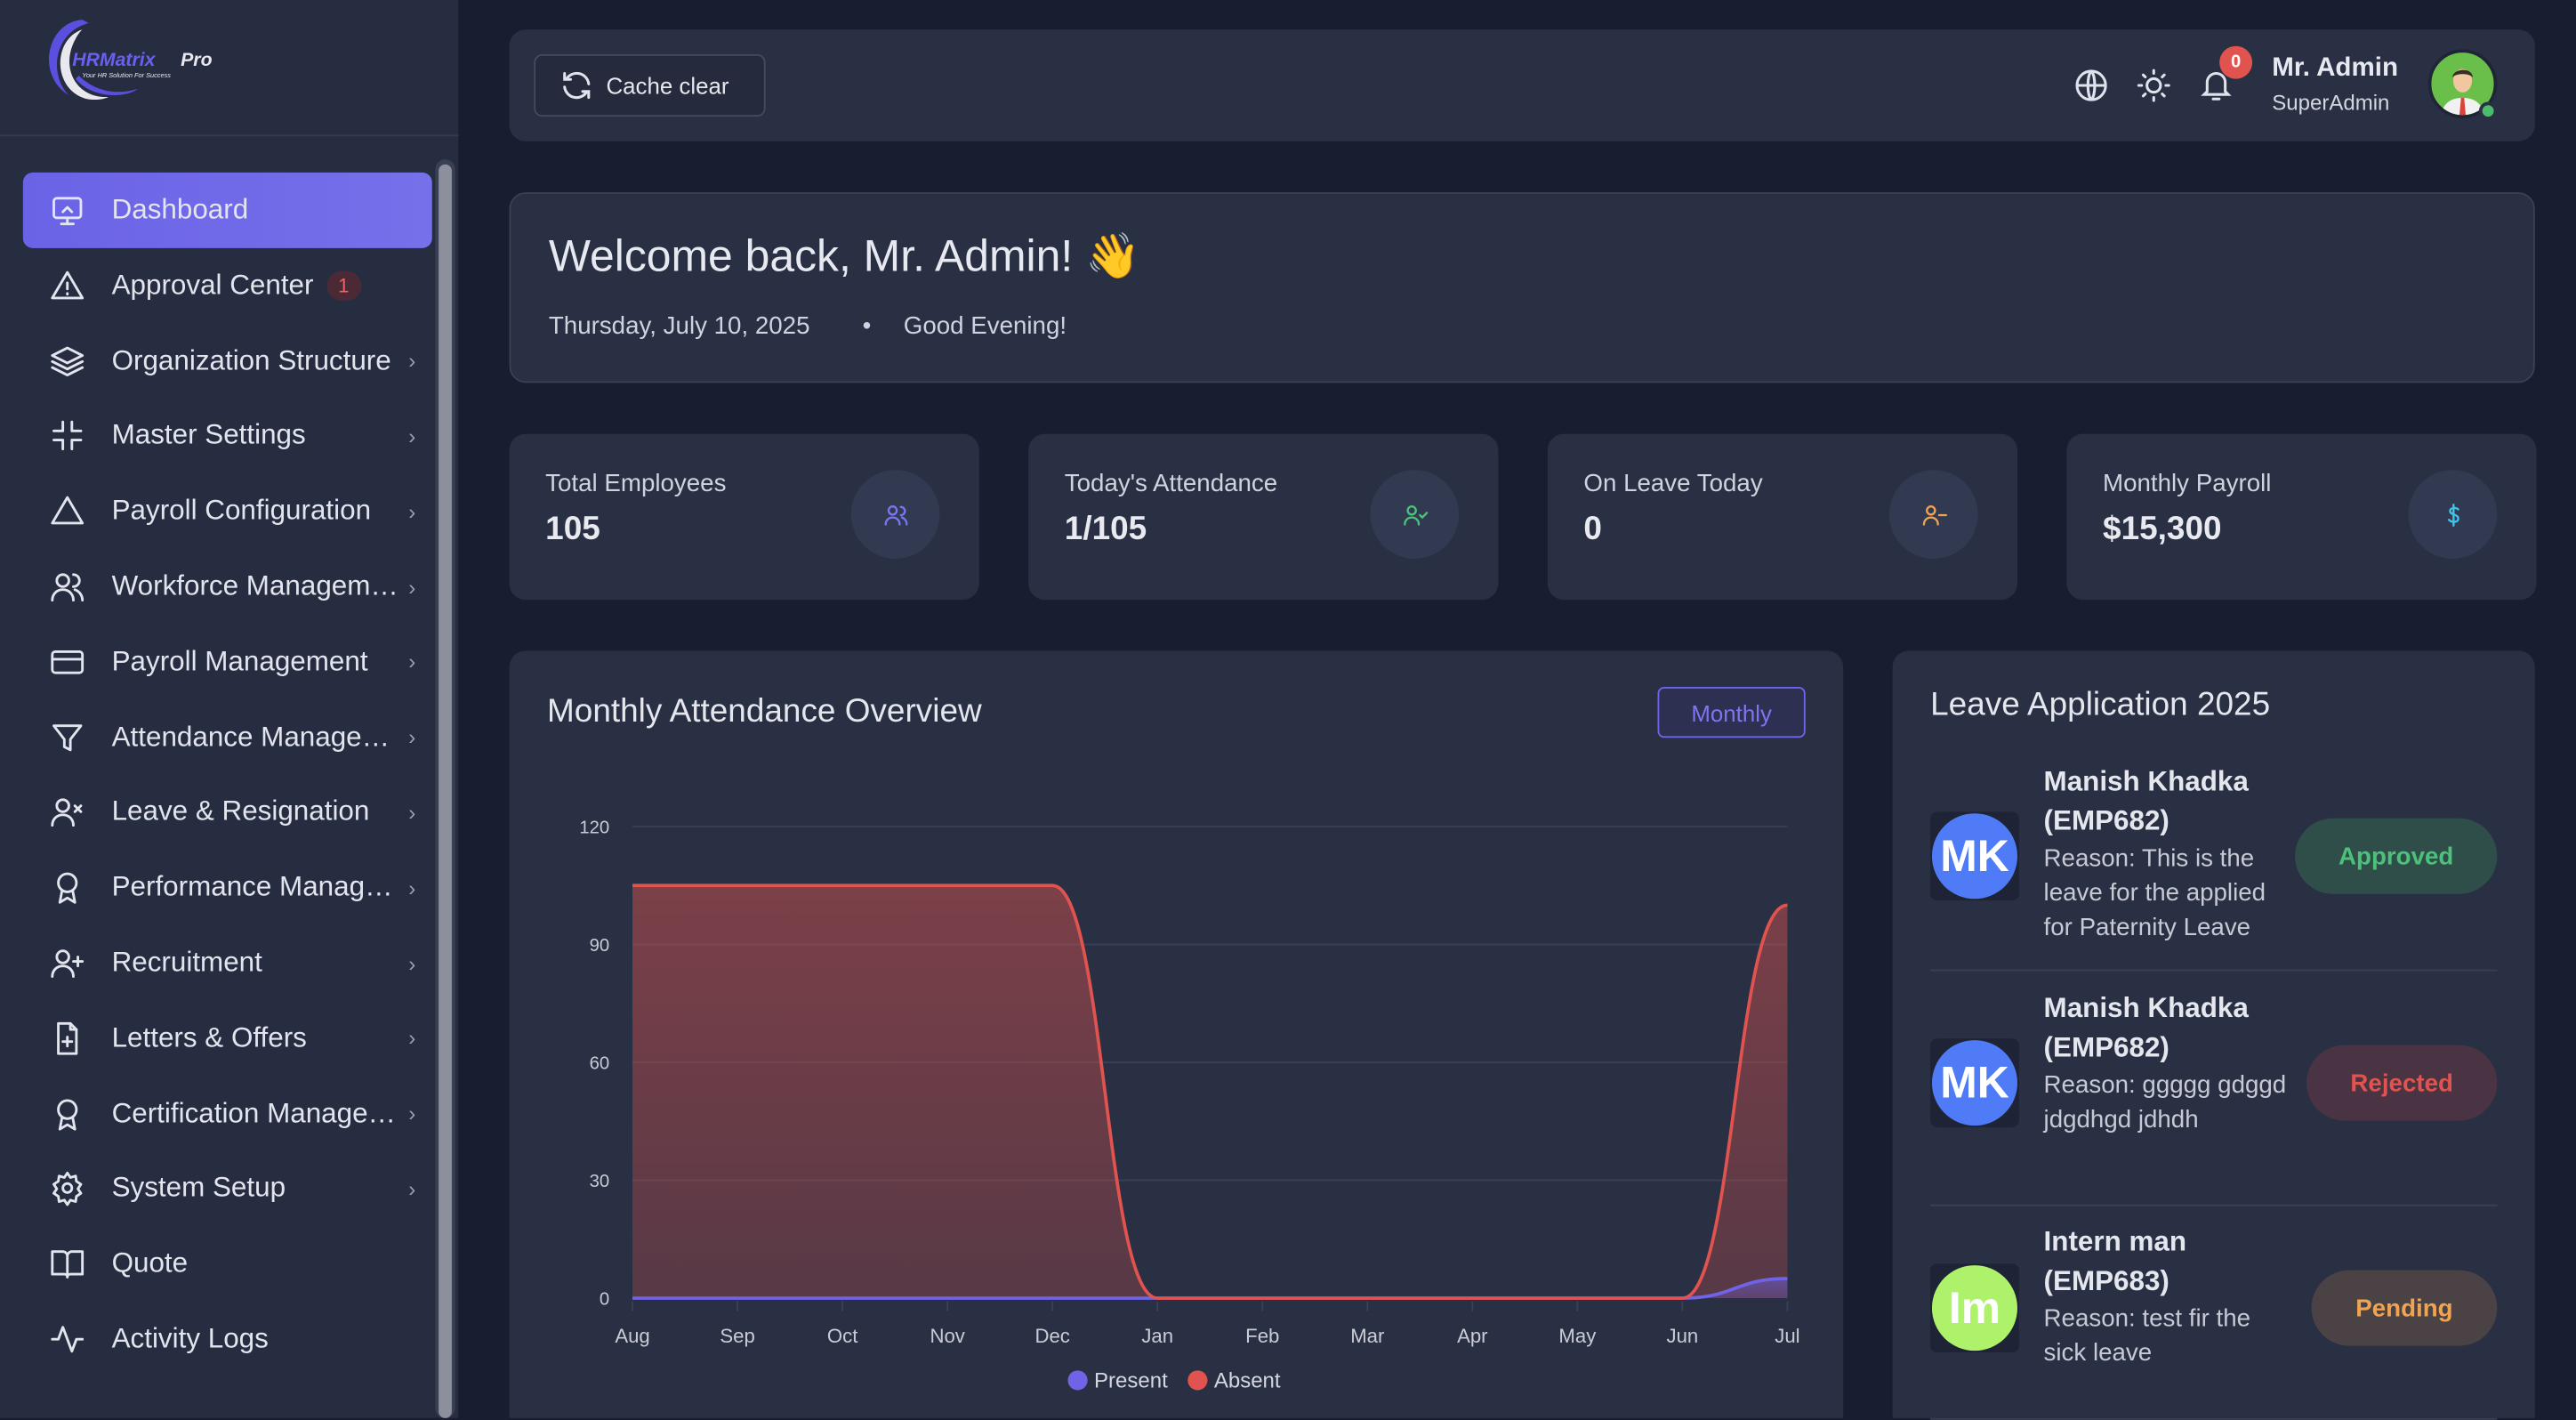 This screenshot has width=2576, height=1420. Describe the element at coordinates (227, 1189) in the screenshot. I see `sidebar-item-system-setup: System Setup›` at that location.